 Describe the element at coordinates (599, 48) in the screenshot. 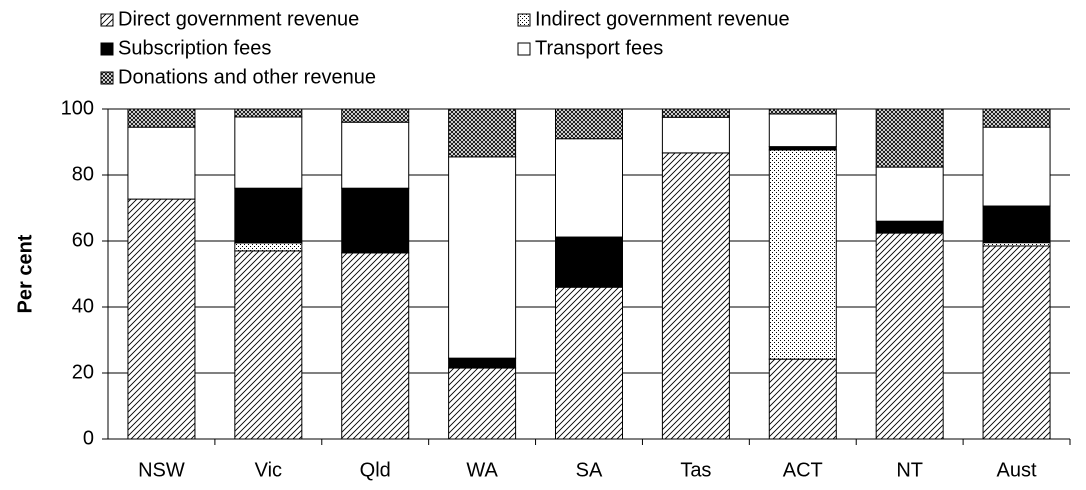

I see `legend-label: Transport fees` at that location.